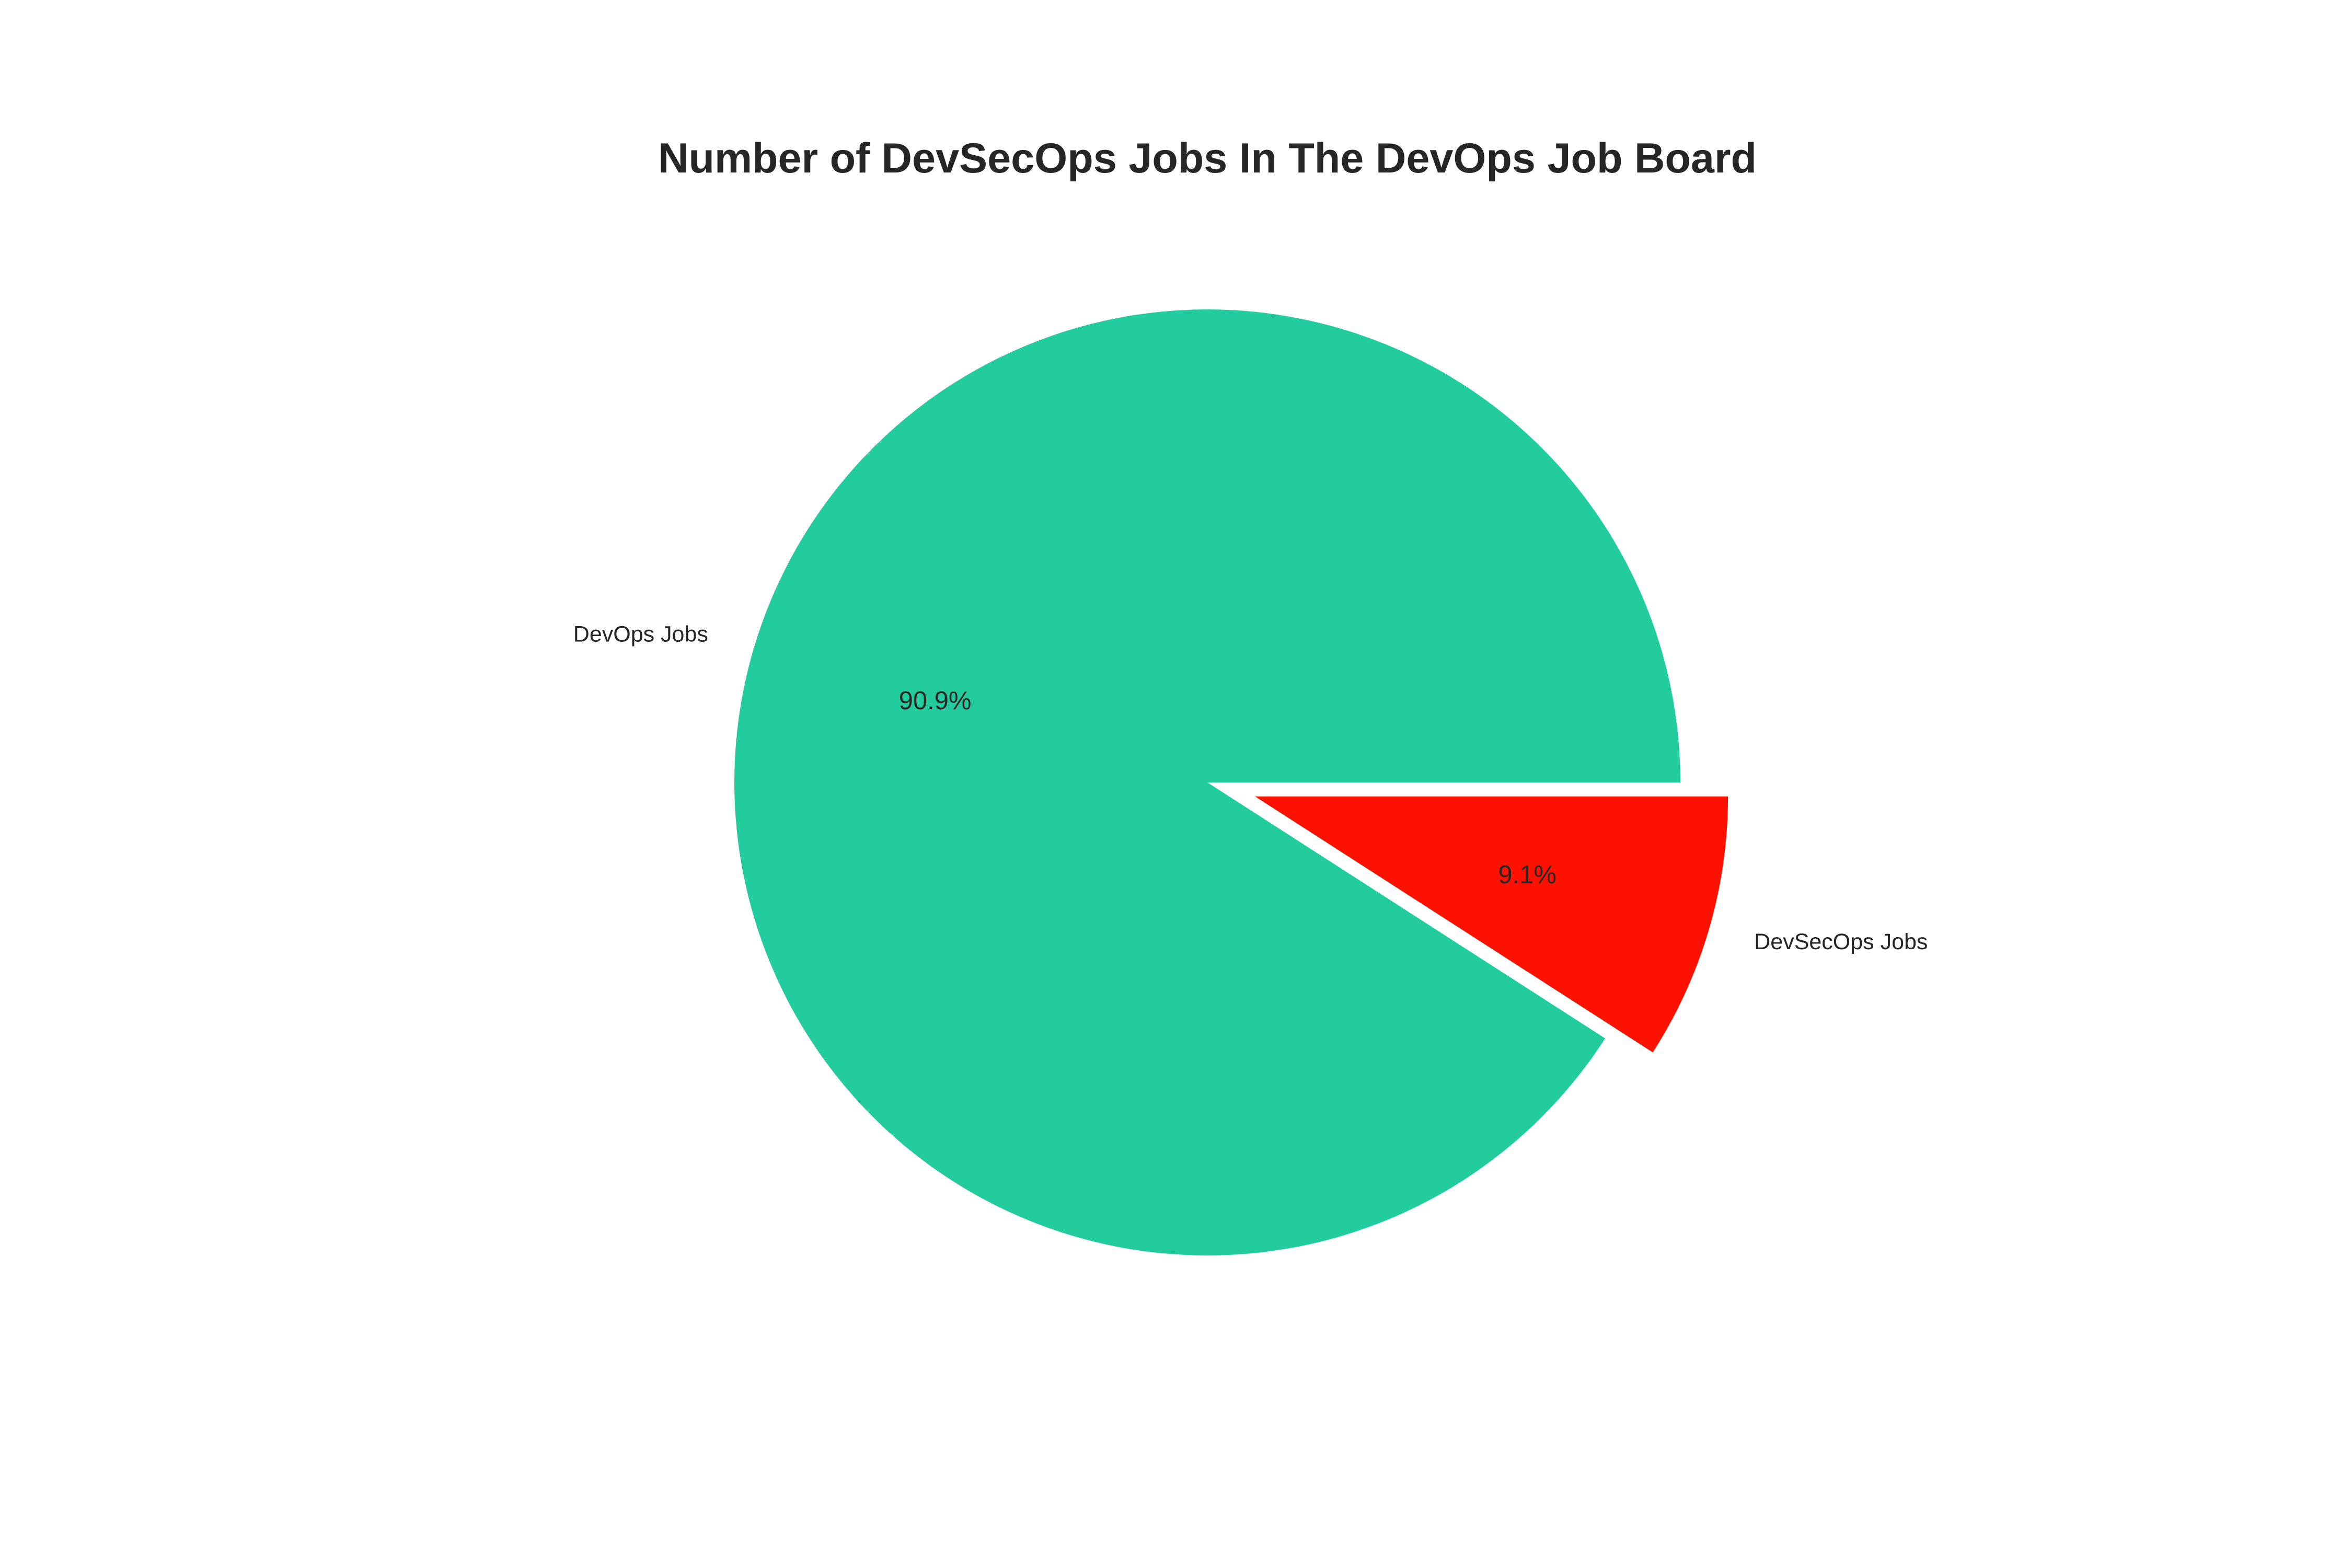 This screenshot has width=2352, height=1568. What do you see at coordinates (935, 701) in the screenshot?
I see `pct-label-devops-jobs: 90.9%` at bounding box center [935, 701].